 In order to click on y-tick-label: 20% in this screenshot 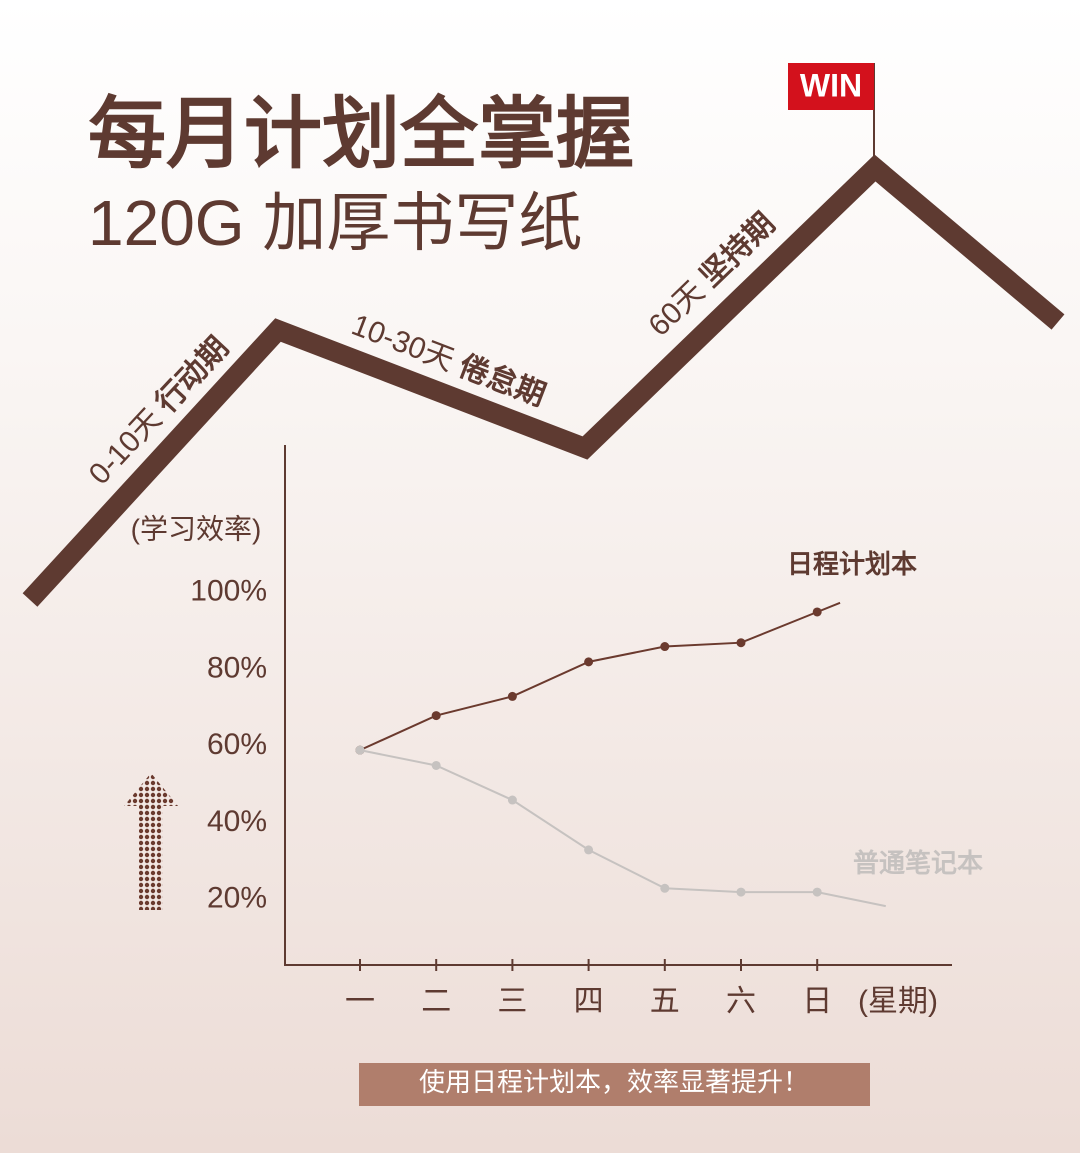, I will do `click(237, 898)`.